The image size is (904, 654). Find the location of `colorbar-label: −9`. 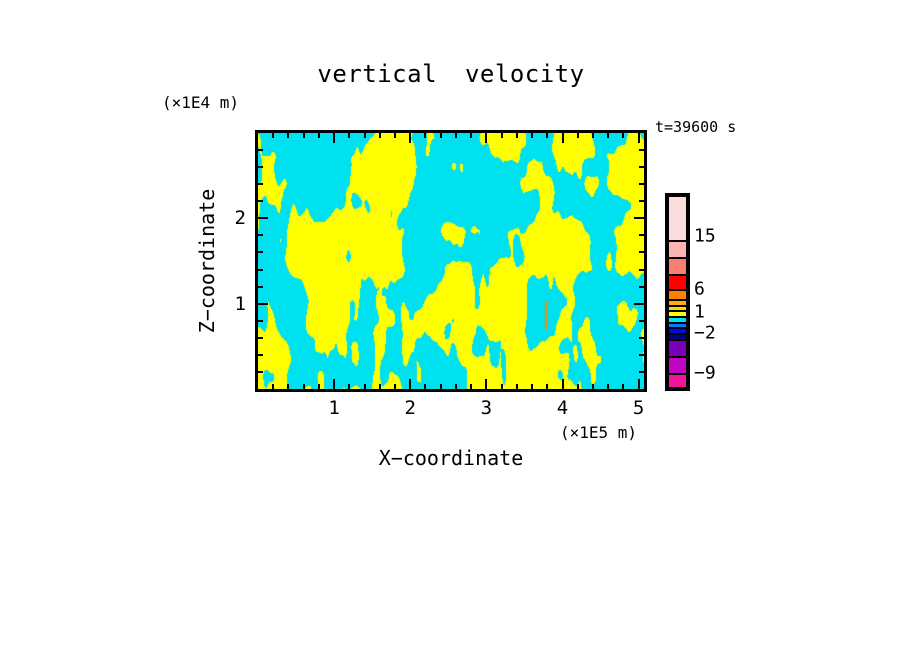

colorbar-label: −9 is located at coordinates (705, 373).